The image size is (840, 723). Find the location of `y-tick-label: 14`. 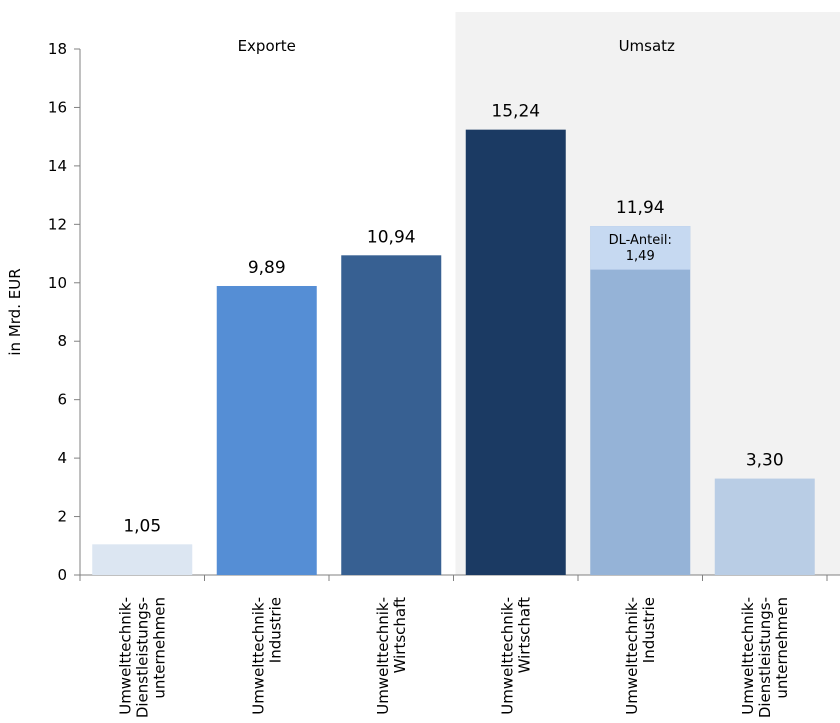

y-tick-label: 14 is located at coordinates (57, 166).